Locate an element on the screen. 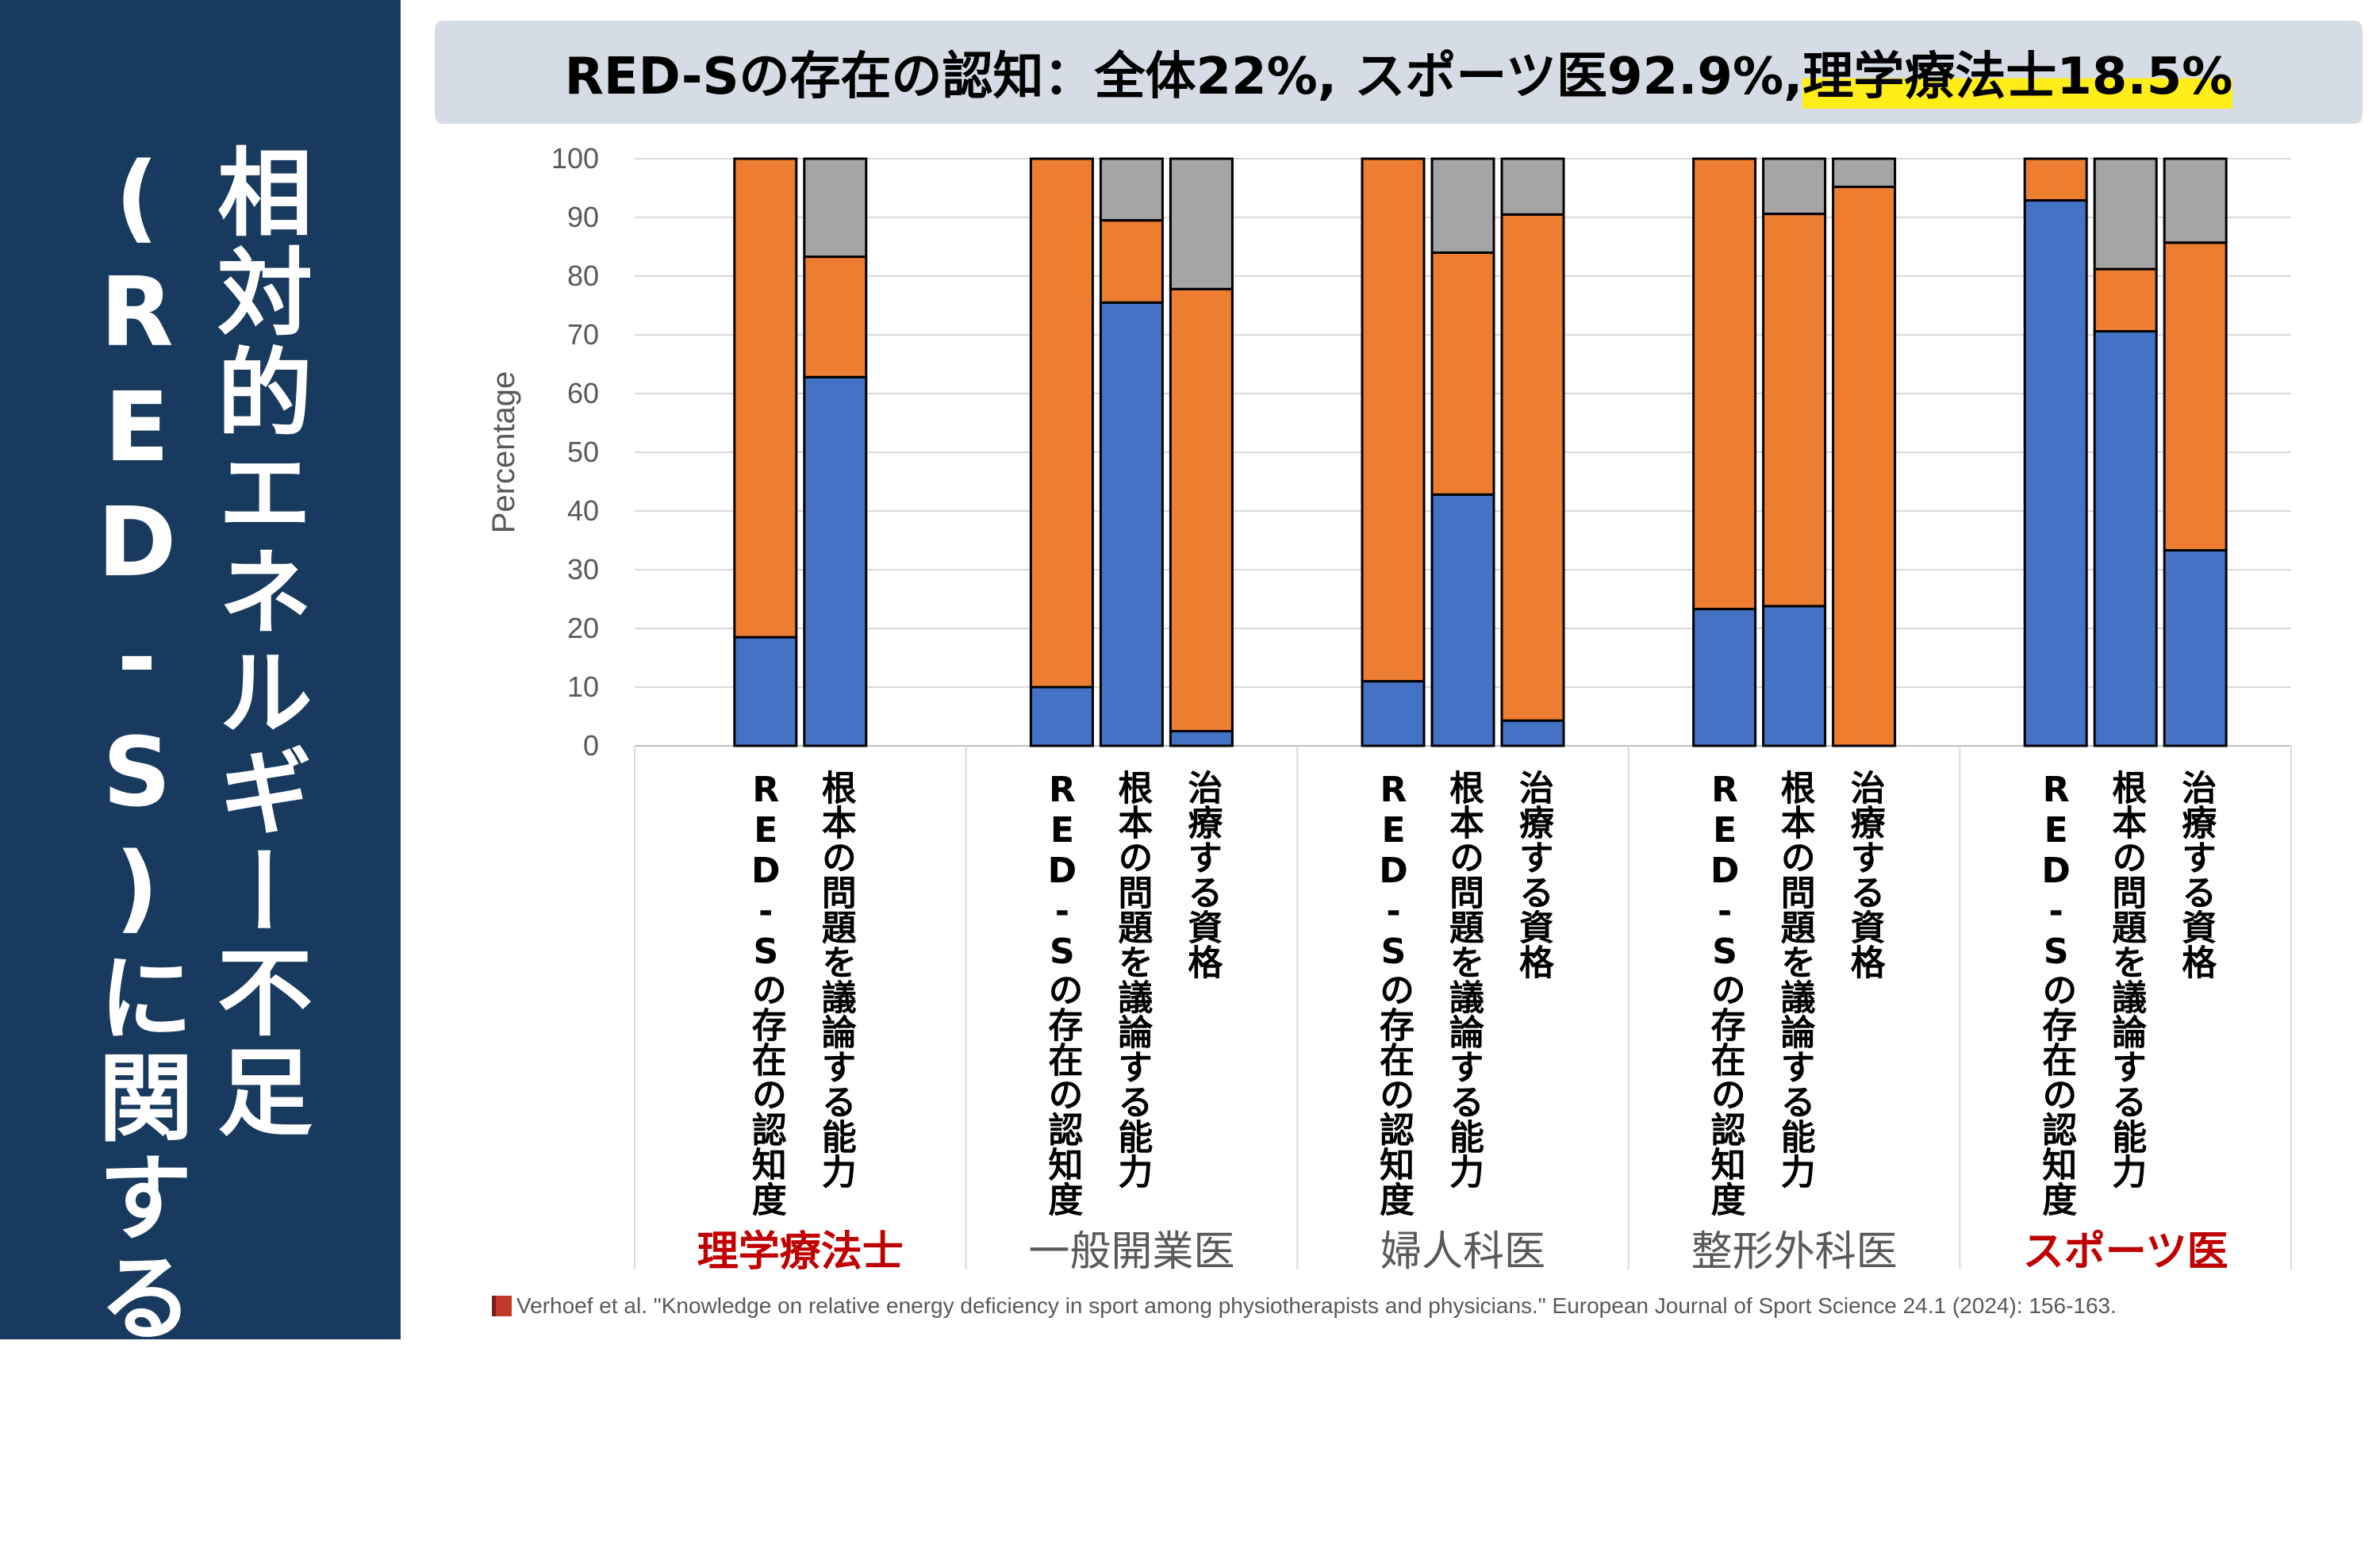 Image resolution: width=2380 pixels, height=1548 pixels. headline-text: RED-Sの存在の認知：全体22%, スポーツ医92.9%, is located at coordinates (1183, 77).